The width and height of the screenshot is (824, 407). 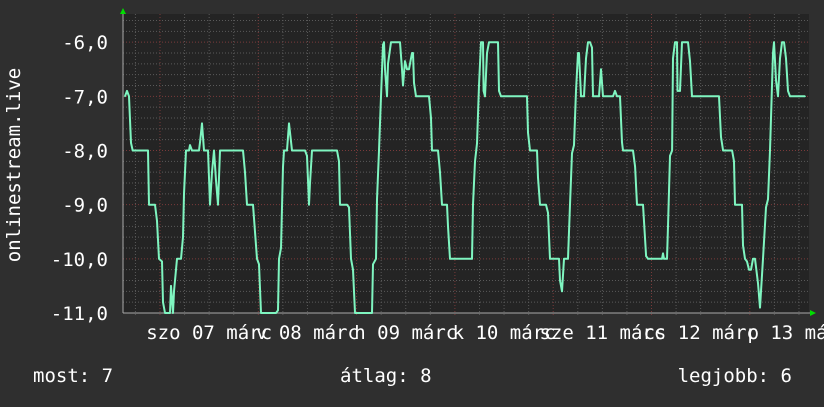 I want to click on x-tick-label: v 08 márc, so click(x=307, y=333).